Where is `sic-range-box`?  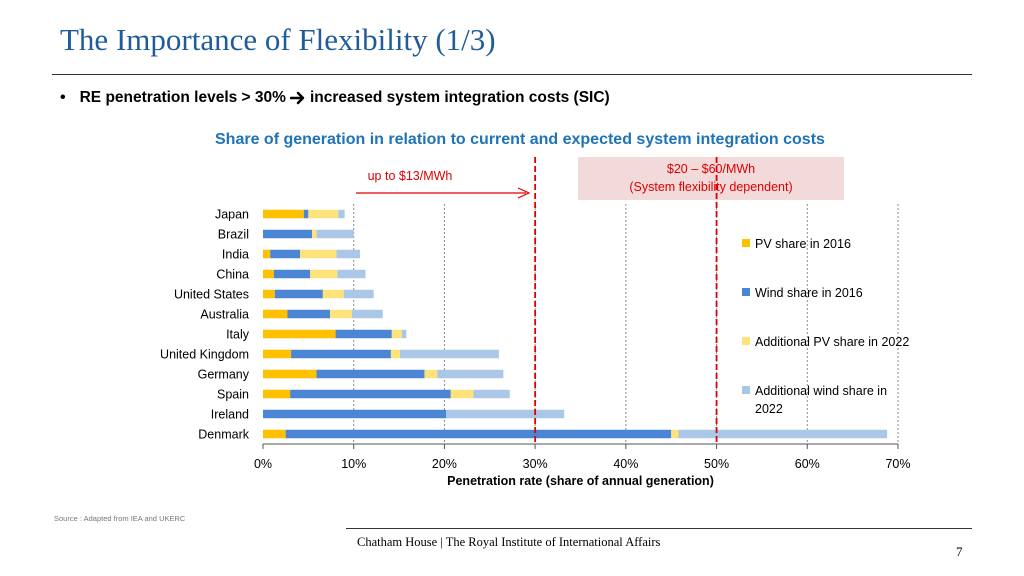
sic-range-box is located at coordinates (711, 178).